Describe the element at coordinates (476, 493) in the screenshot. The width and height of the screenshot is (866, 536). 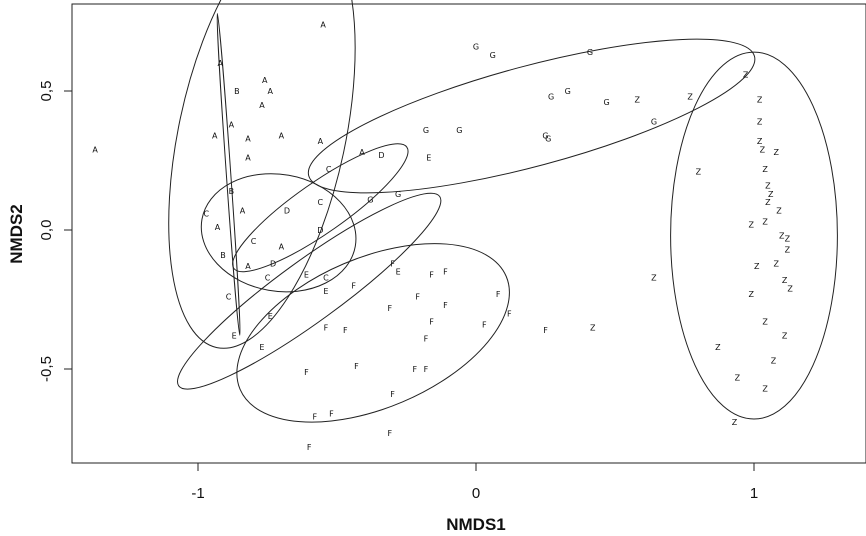
I see `x-tick-label: 0` at that location.